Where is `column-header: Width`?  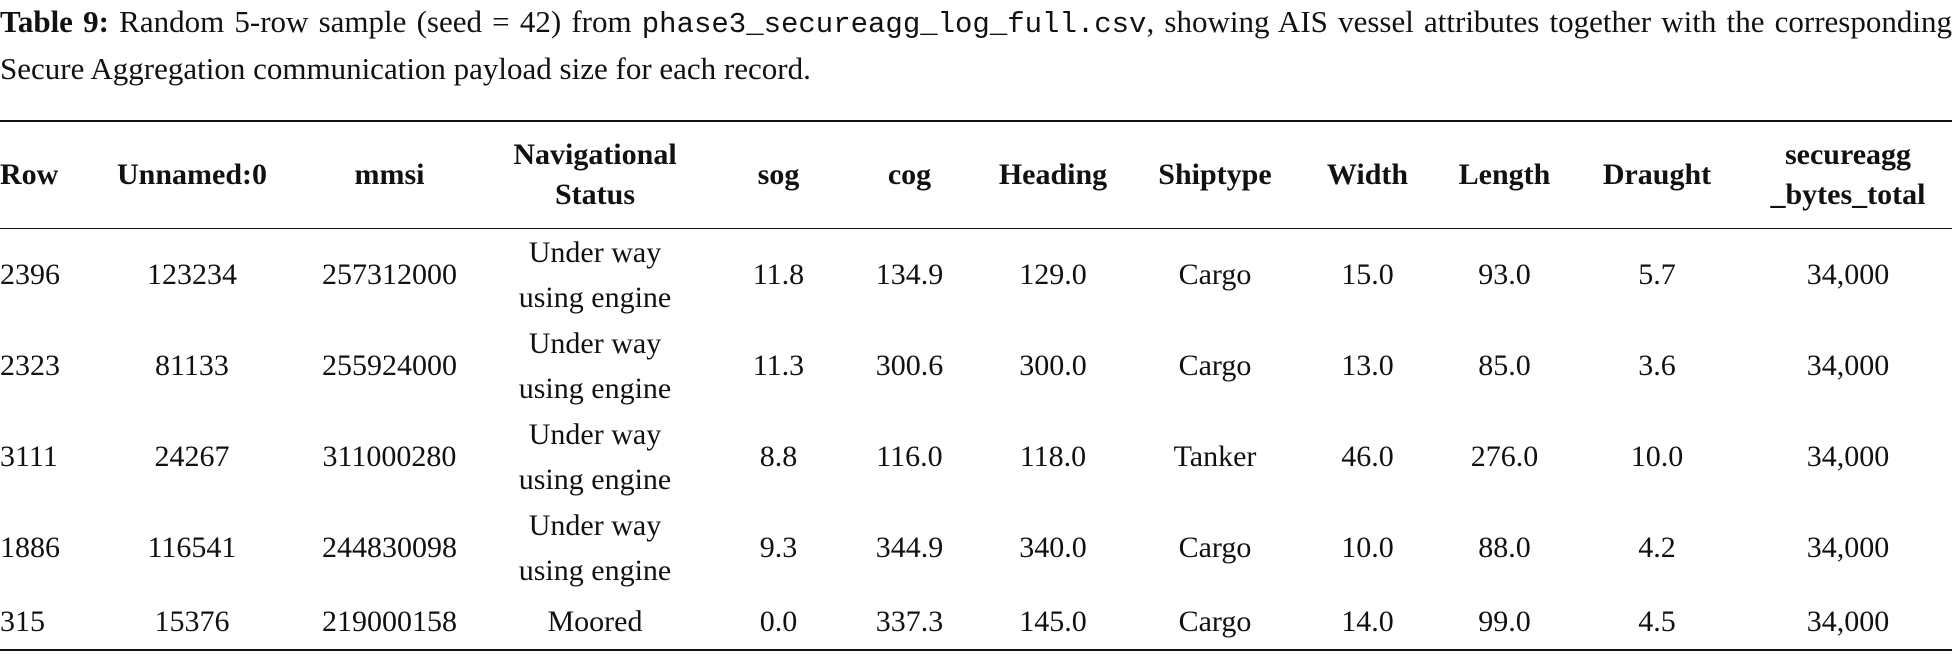
column-header: Width is located at coordinates (1367, 175).